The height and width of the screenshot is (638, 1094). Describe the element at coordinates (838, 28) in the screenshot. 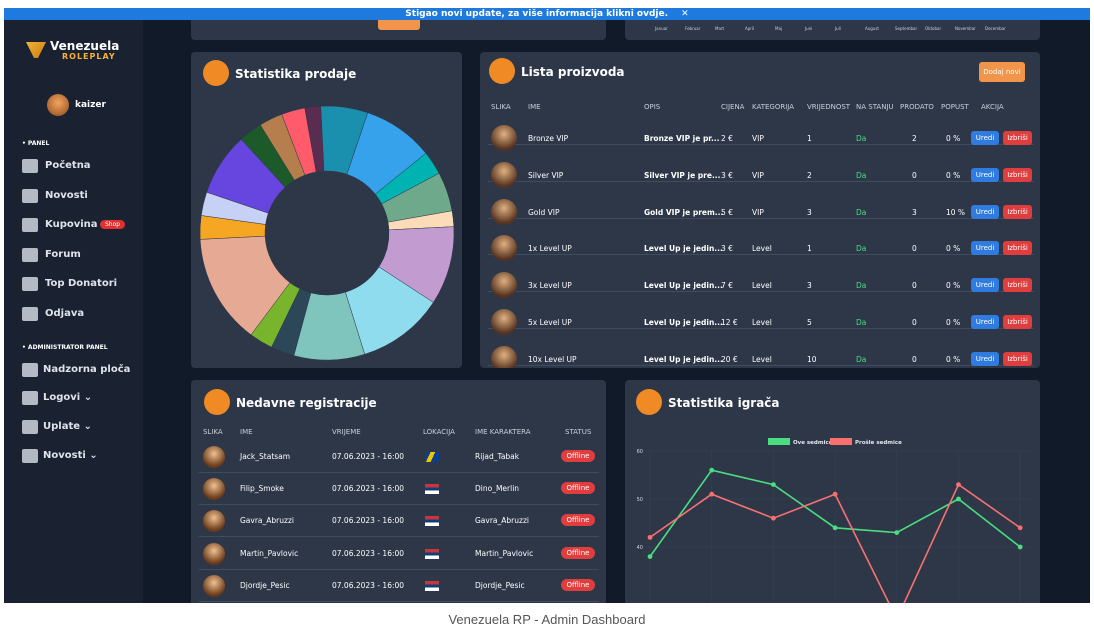

I see `month-label: Juli` at that location.